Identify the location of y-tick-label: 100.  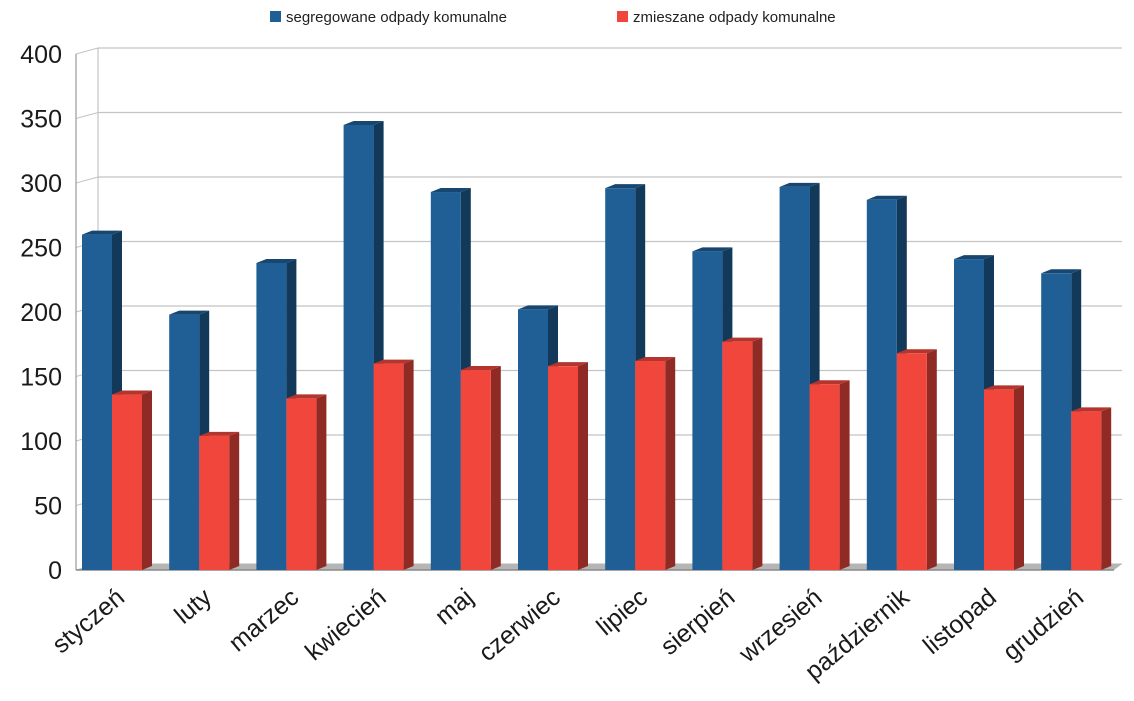
(41, 442).